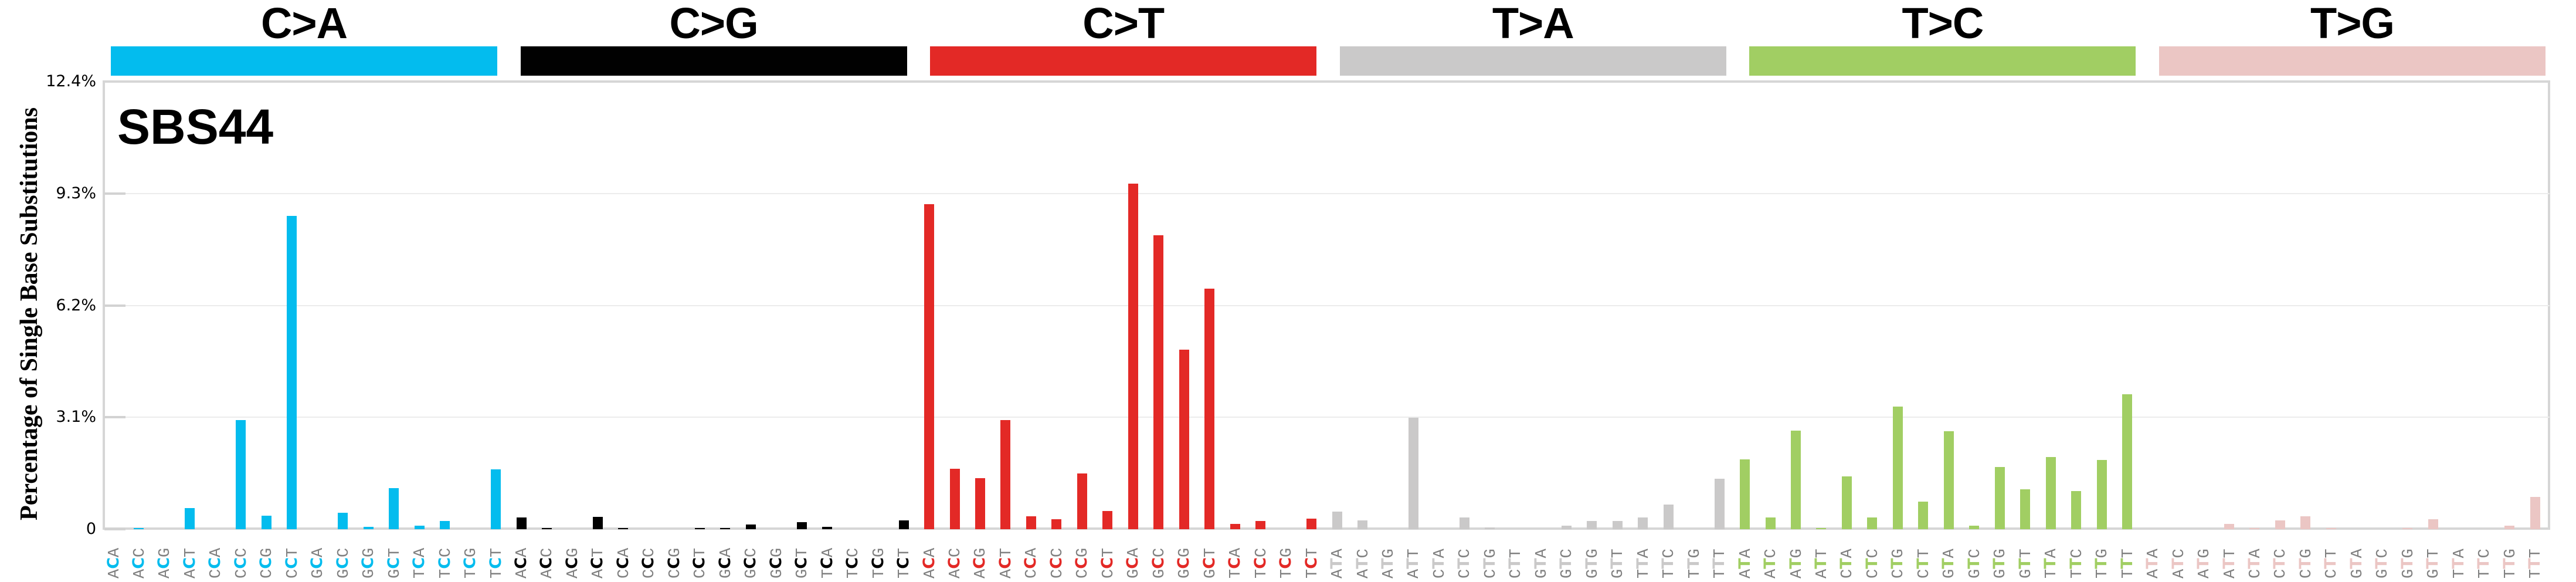 This screenshot has height=582, width=2576. I want to click on bar-t-to-c-gtt, so click(2025, 509).